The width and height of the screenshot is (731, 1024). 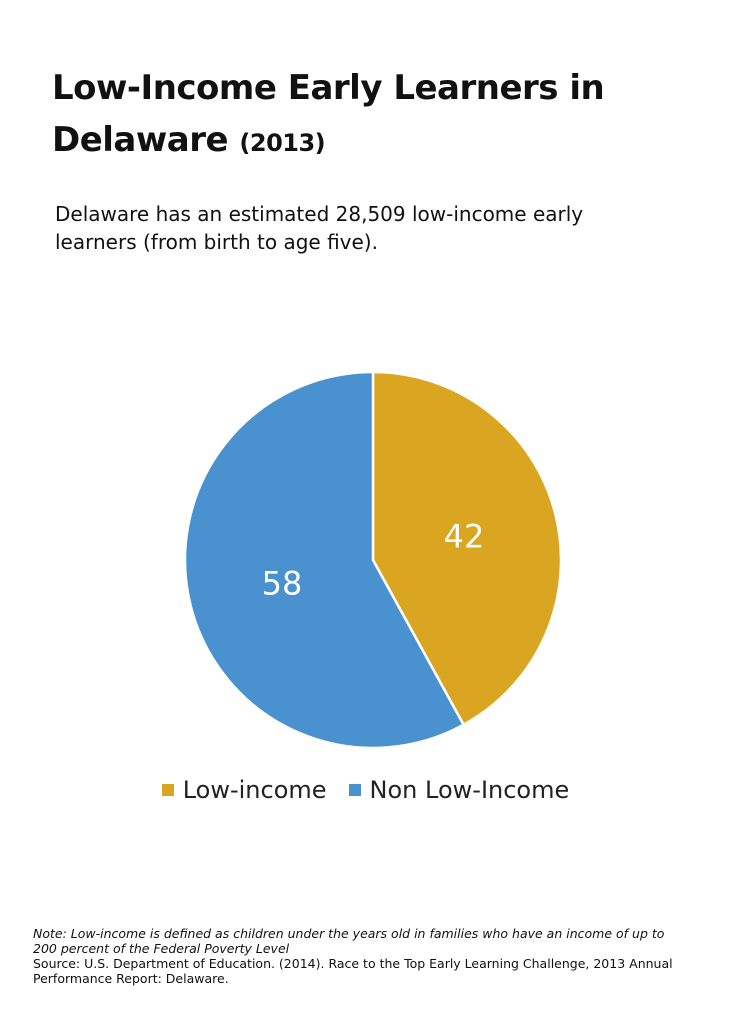 I want to click on pie-slice-low-income, so click(x=467, y=548).